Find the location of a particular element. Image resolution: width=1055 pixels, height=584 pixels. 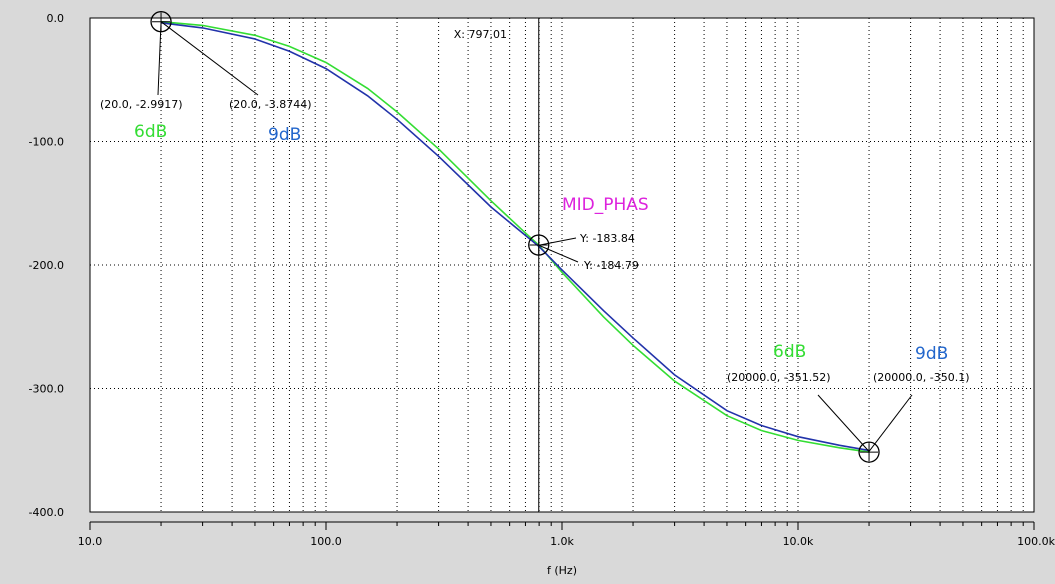

mid-6db-label: Y: -183.84 is located at coordinates (607, 238).